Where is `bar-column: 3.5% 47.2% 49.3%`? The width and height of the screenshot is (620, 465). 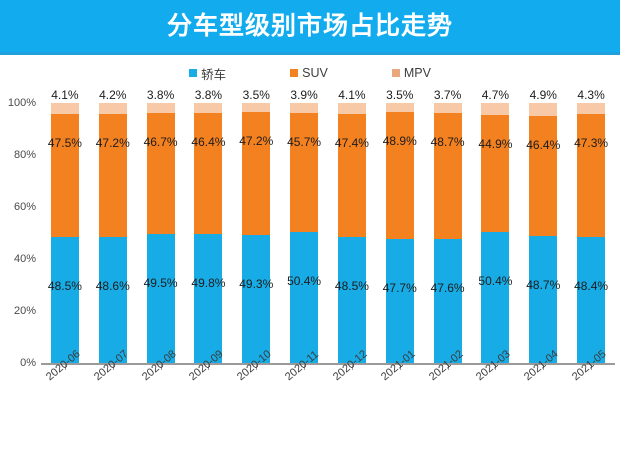
bar-column: 3.5% 47.2% 49.3% is located at coordinates (256, 225).